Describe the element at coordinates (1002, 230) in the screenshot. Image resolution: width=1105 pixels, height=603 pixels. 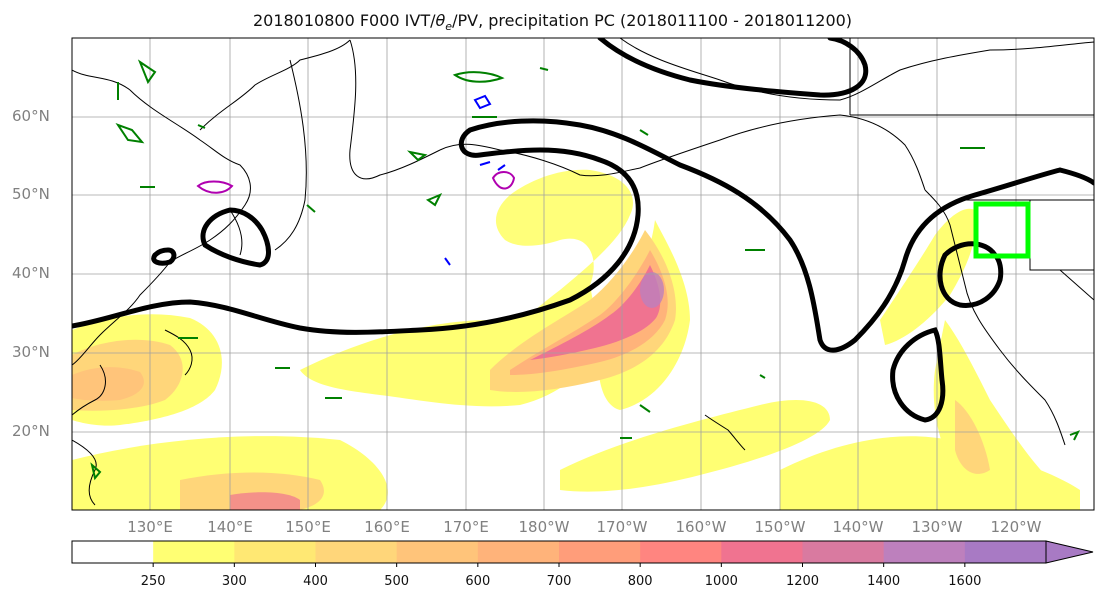
I see `target-region-box` at that location.